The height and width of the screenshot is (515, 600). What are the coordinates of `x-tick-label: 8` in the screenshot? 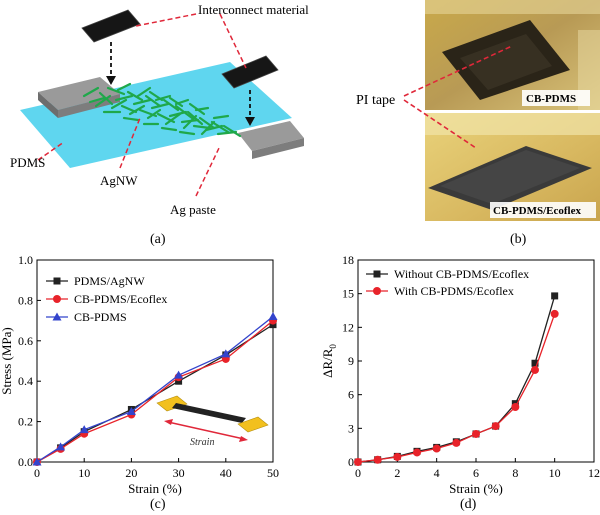 It's located at (515, 473).